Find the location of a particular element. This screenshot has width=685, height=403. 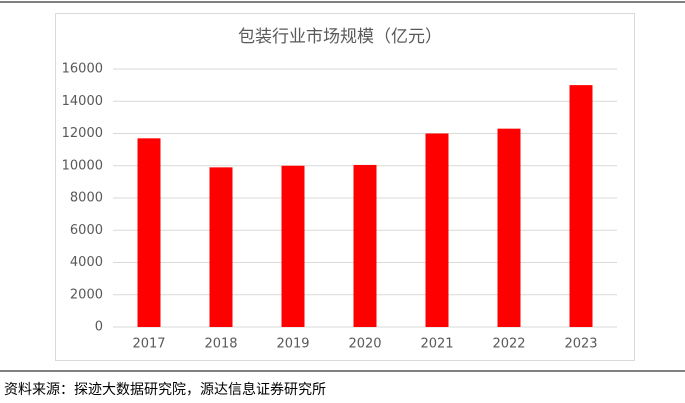

y-tick-label: 12000 is located at coordinates (82, 133).